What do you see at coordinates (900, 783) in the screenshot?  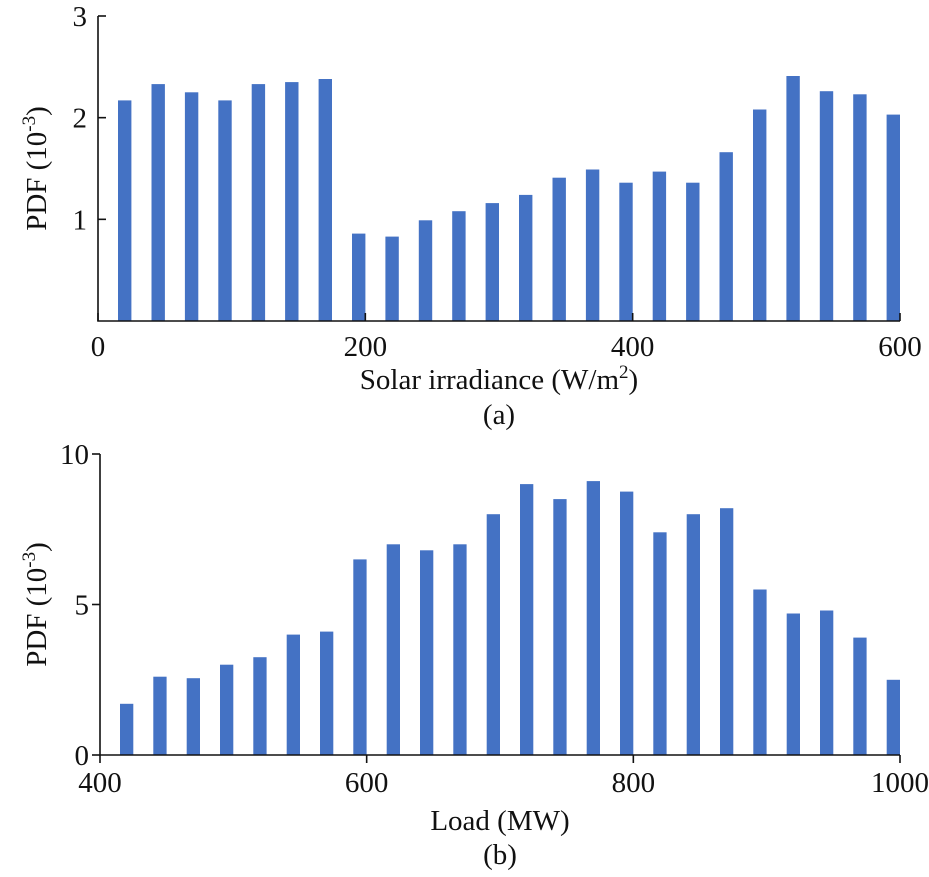 I see `x-tick-label-1000: 1000` at bounding box center [900, 783].